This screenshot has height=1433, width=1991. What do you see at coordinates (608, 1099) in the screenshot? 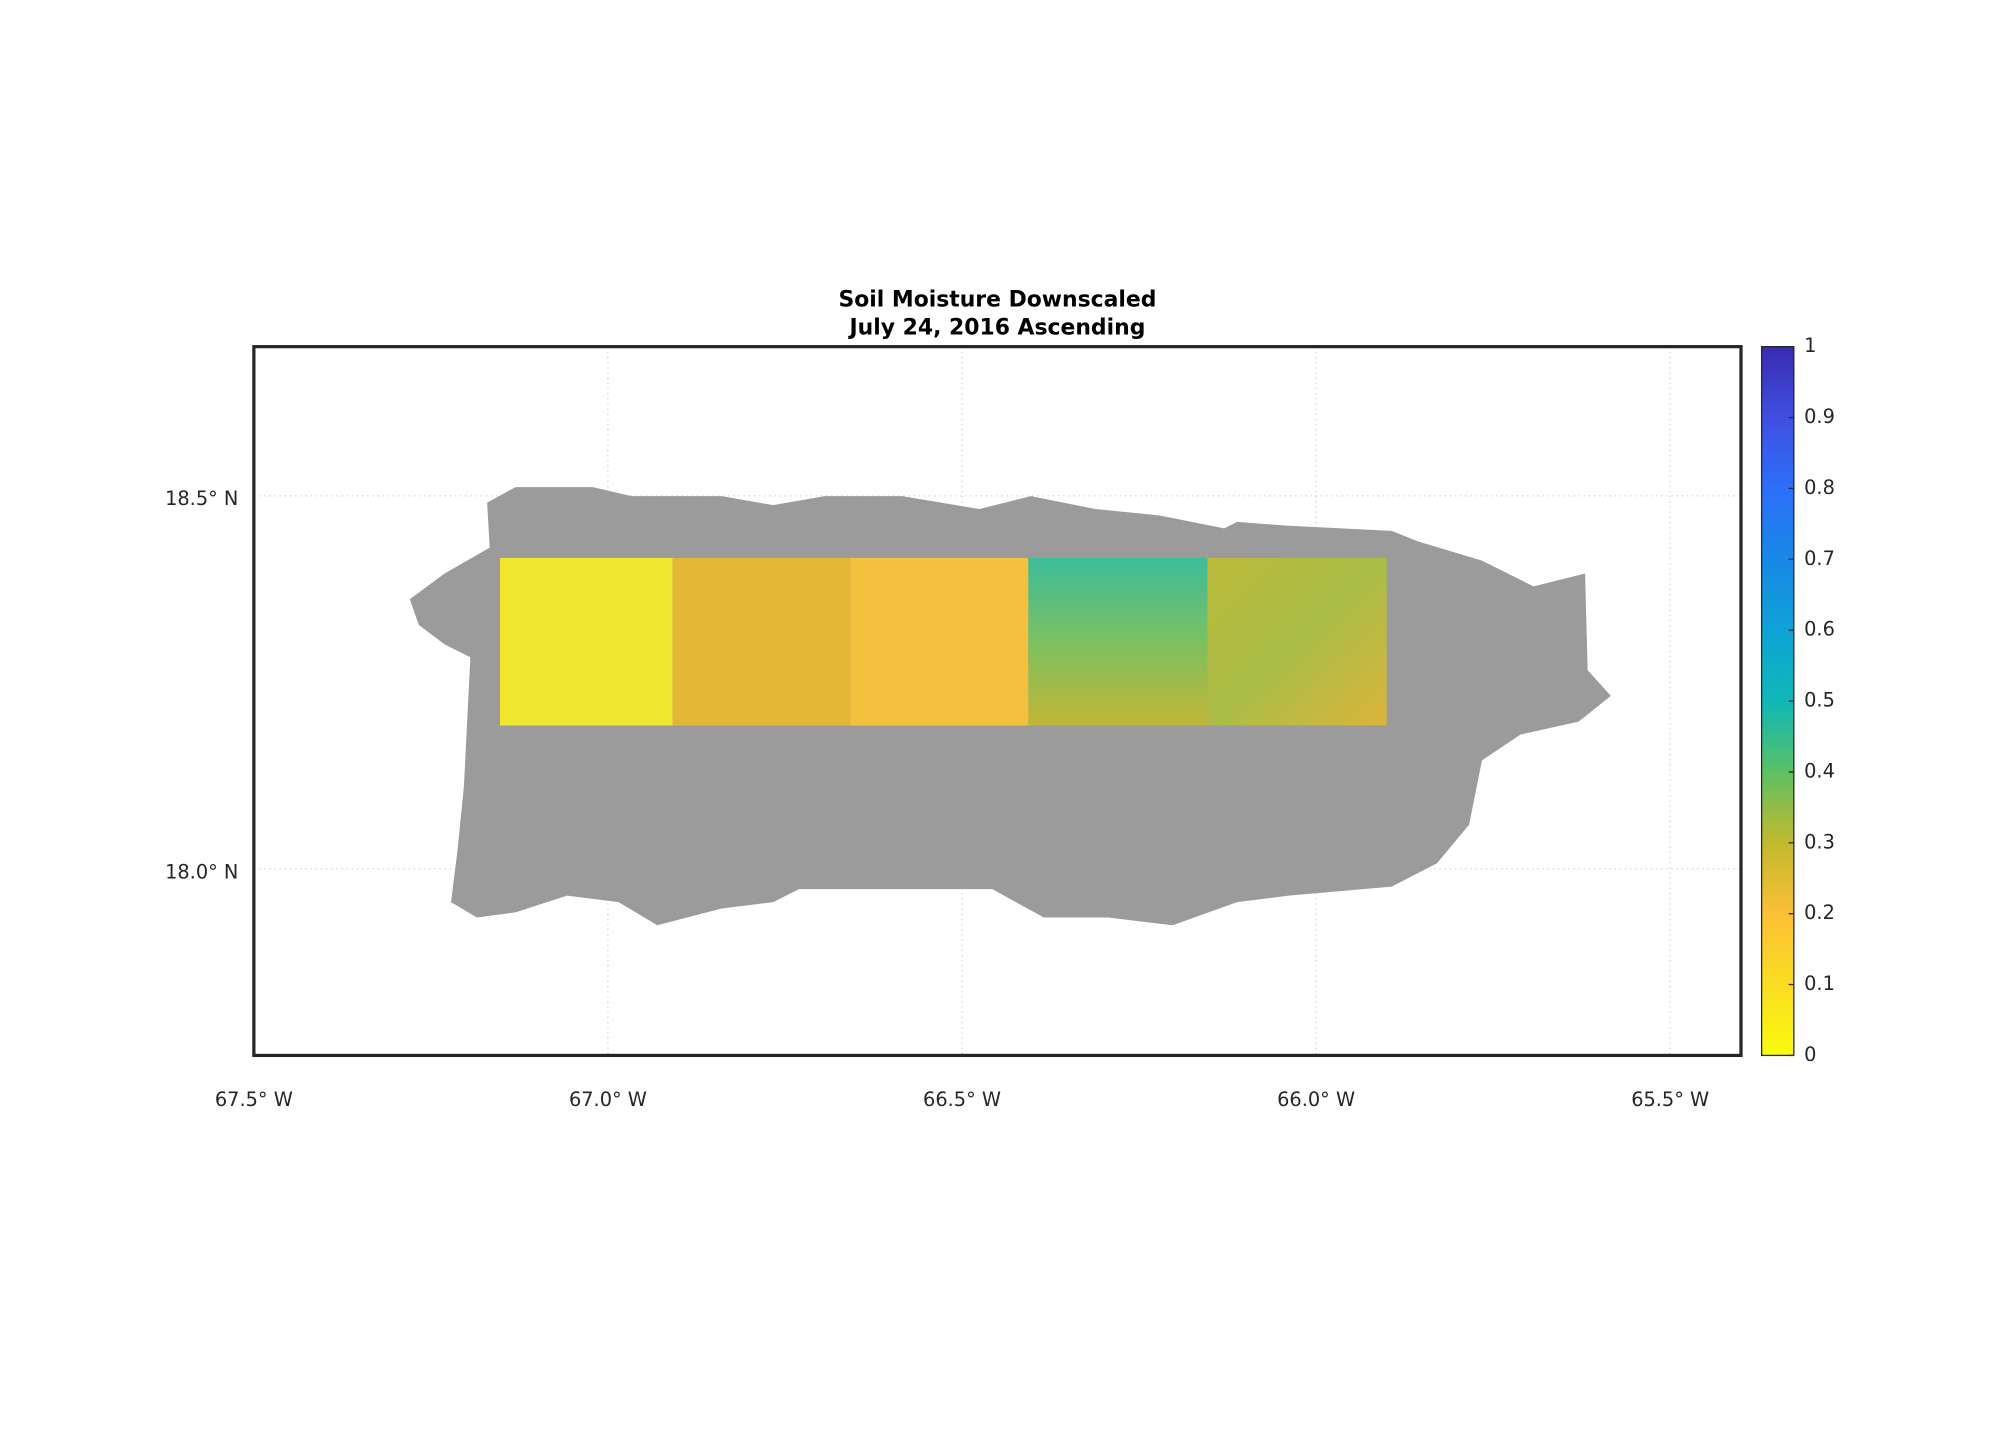
I see `x-tick-label: 67.0° W` at bounding box center [608, 1099].